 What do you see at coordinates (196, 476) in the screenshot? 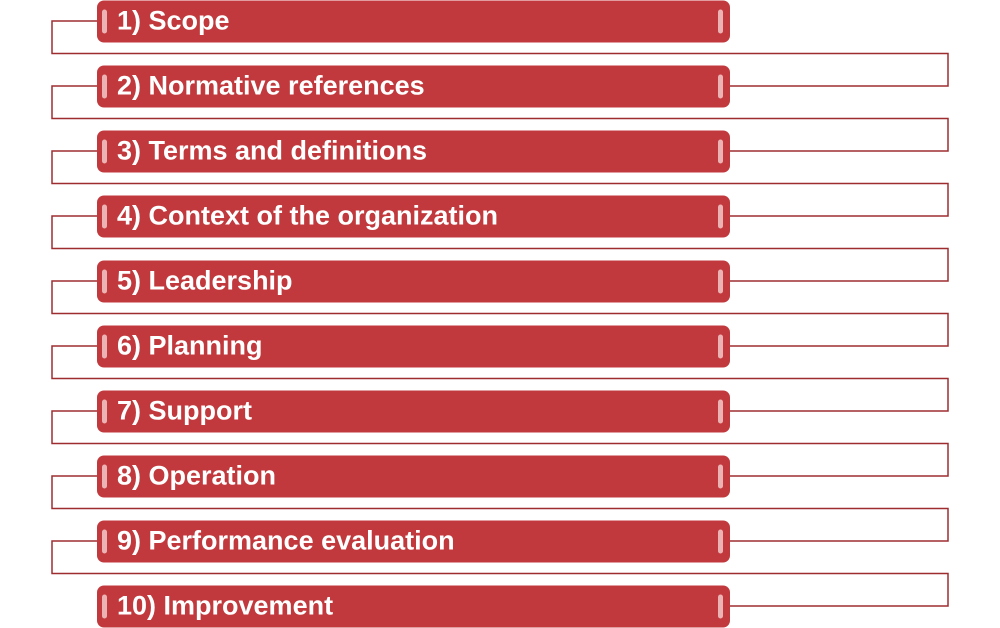
I see `step-label: 8) Operation` at bounding box center [196, 476].